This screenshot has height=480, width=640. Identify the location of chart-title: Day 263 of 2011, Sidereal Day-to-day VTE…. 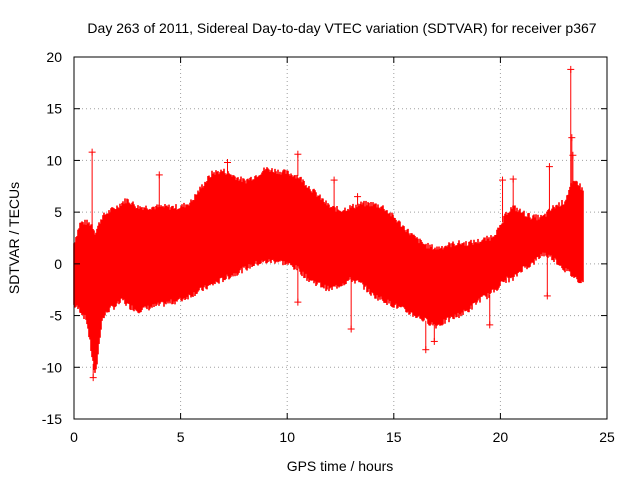
(341, 28).